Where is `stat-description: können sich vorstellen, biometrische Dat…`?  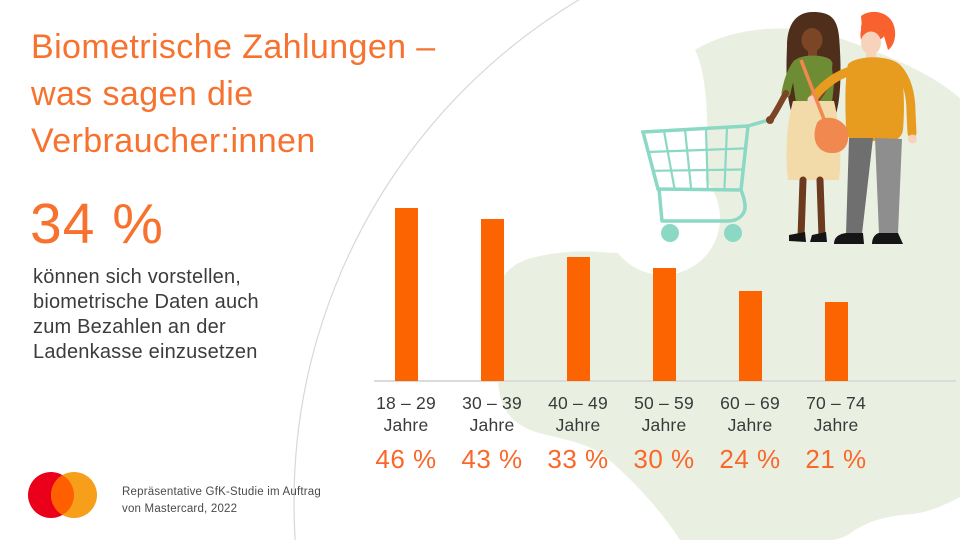
stat-description: können sich vorstellen, biometrische Dat… is located at coordinates (146, 314).